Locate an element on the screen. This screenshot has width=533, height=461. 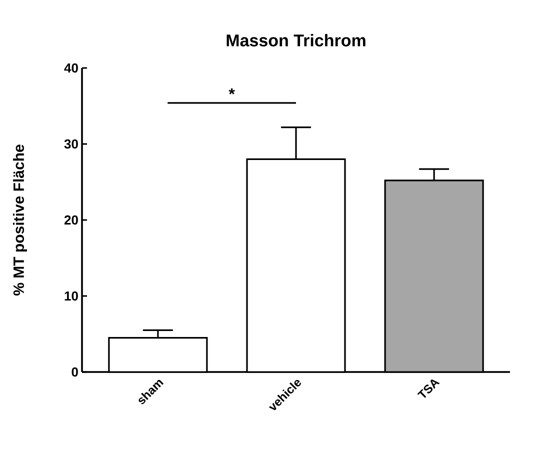
y-tick-label: 20 is located at coordinates (71, 220).